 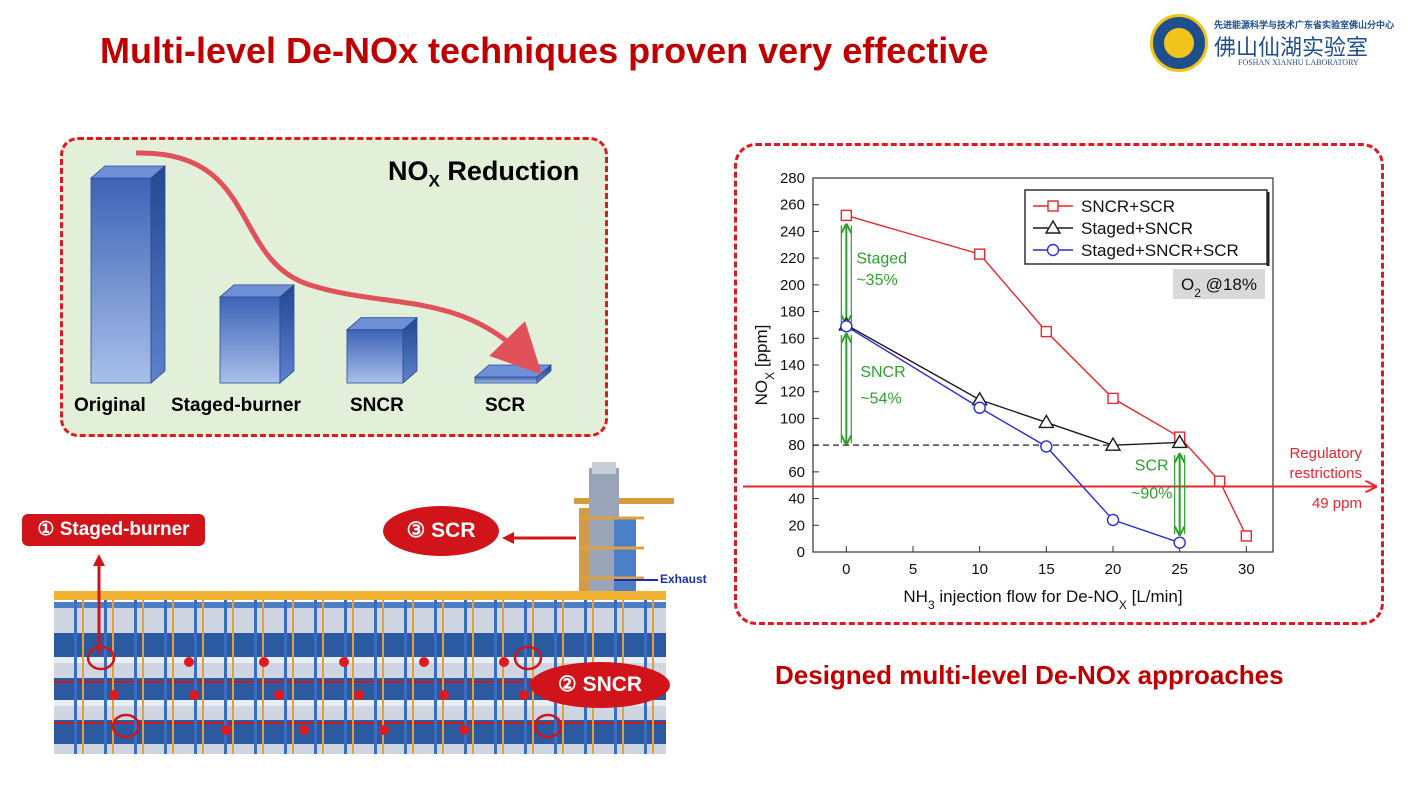 I want to click on annotation-label: SNCR, so click(x=882, y=372).